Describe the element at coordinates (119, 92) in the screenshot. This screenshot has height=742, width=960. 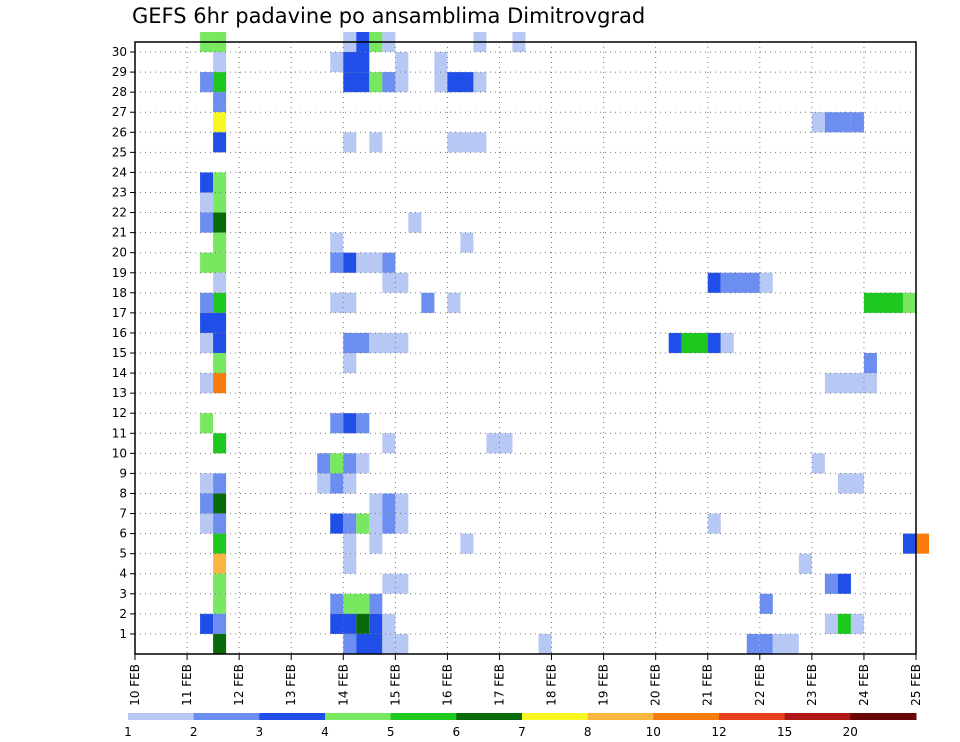
I see `y-tick-label: 28` at that location.